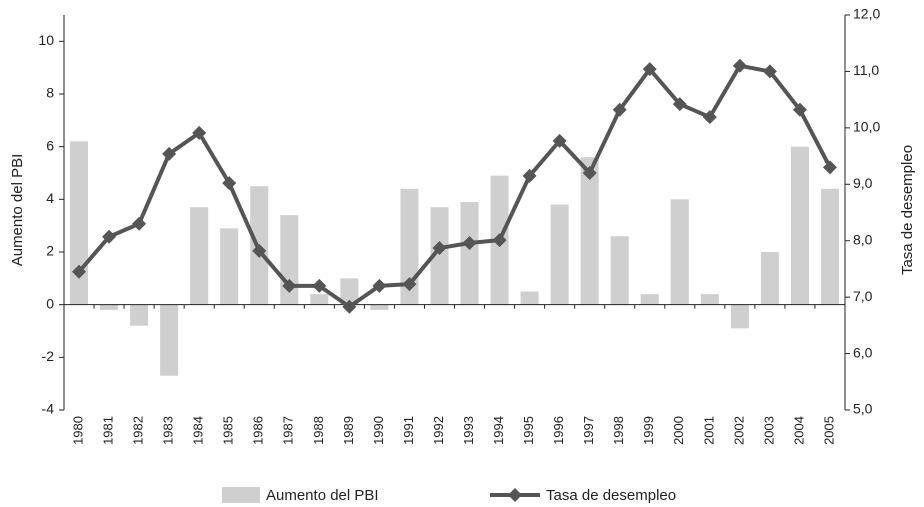 This screenshot has height=507, width=924. Describe the element at coordinates (50, 93) in the screenshot. I see `y-tick-label: 8` at that location.